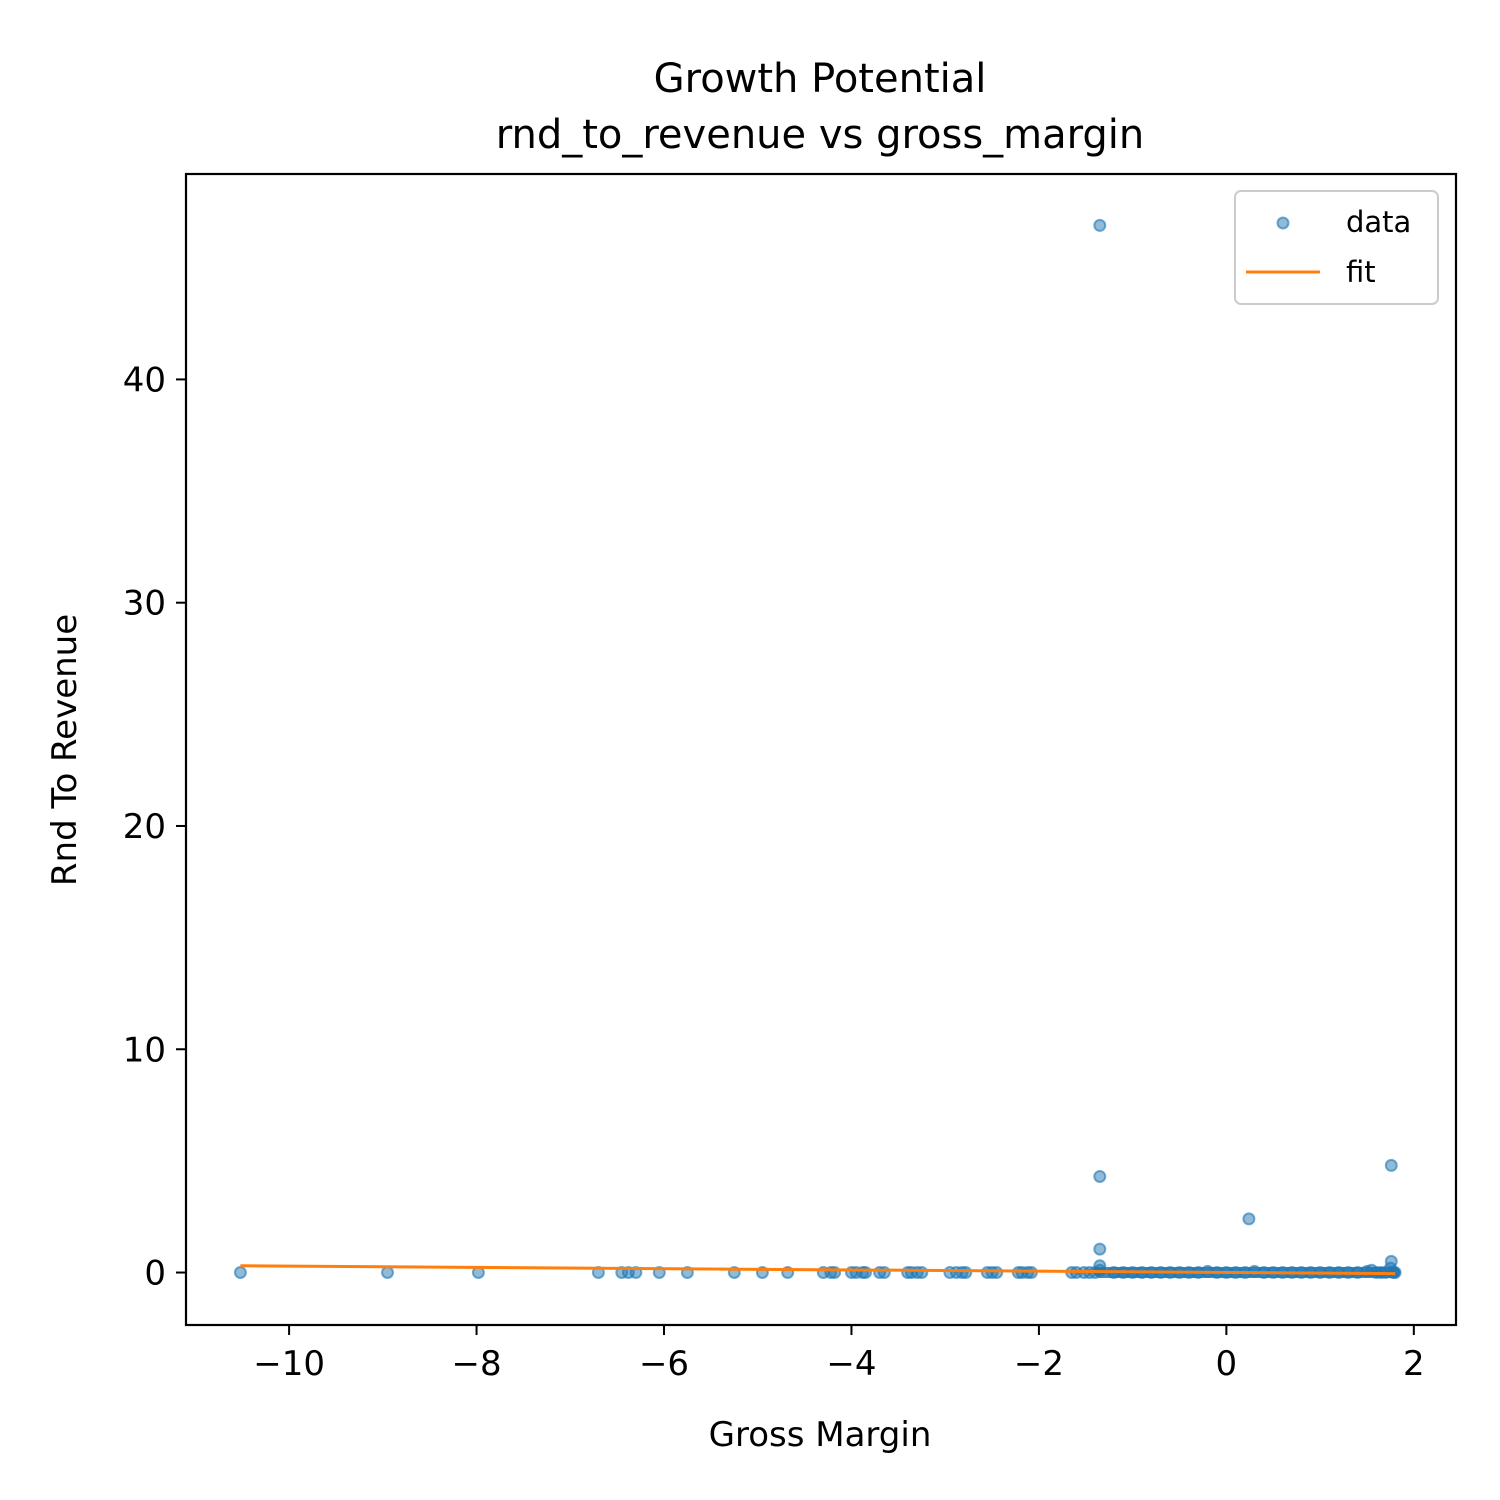  Describe the element at coordinates (476, 1364) in the screenshot. I see `x-tick-label: −8` at that location.